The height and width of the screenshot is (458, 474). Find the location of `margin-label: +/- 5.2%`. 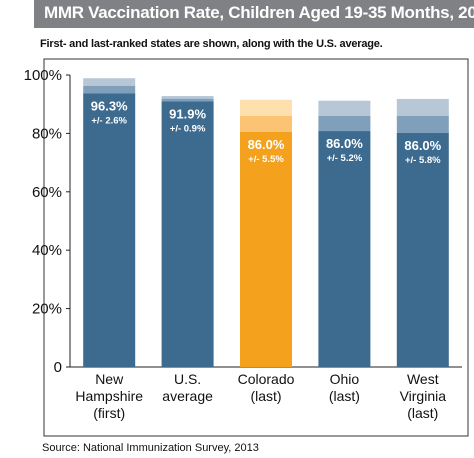

margin-label: +/- 5.2% is located at coordinates (345, 158).